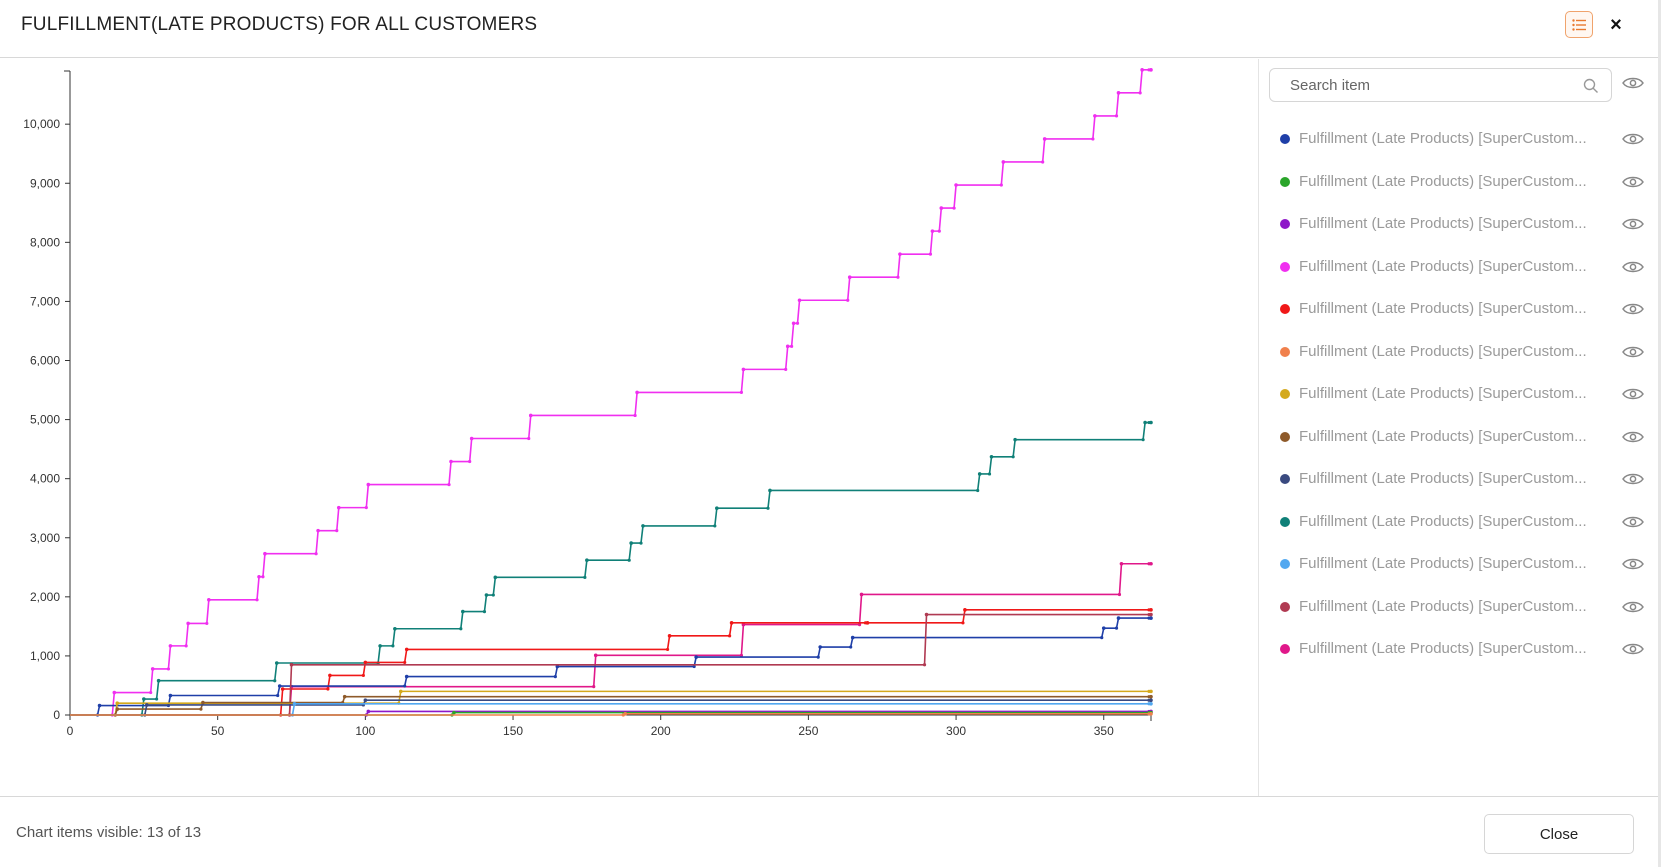 The image size is (1661, 867). I want to click on scrollbar, so click(1659, 433).